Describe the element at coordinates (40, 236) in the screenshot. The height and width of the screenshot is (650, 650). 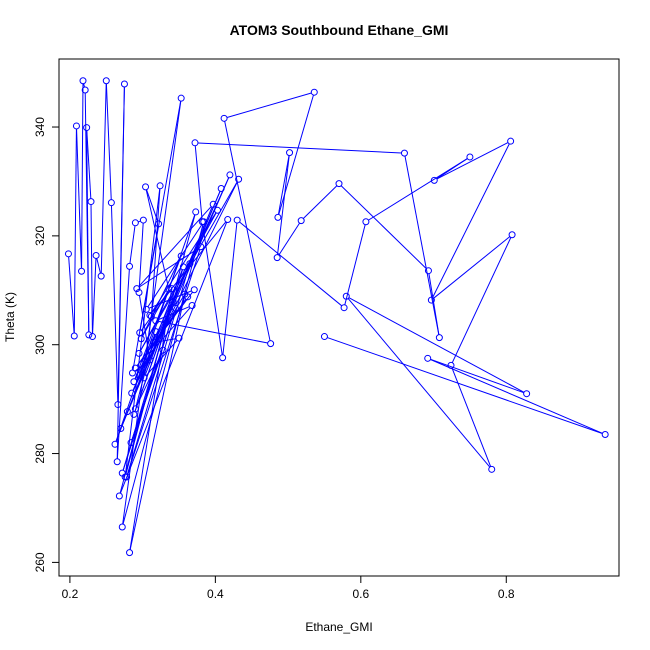
I see `y-tick-label: 320` at that location.